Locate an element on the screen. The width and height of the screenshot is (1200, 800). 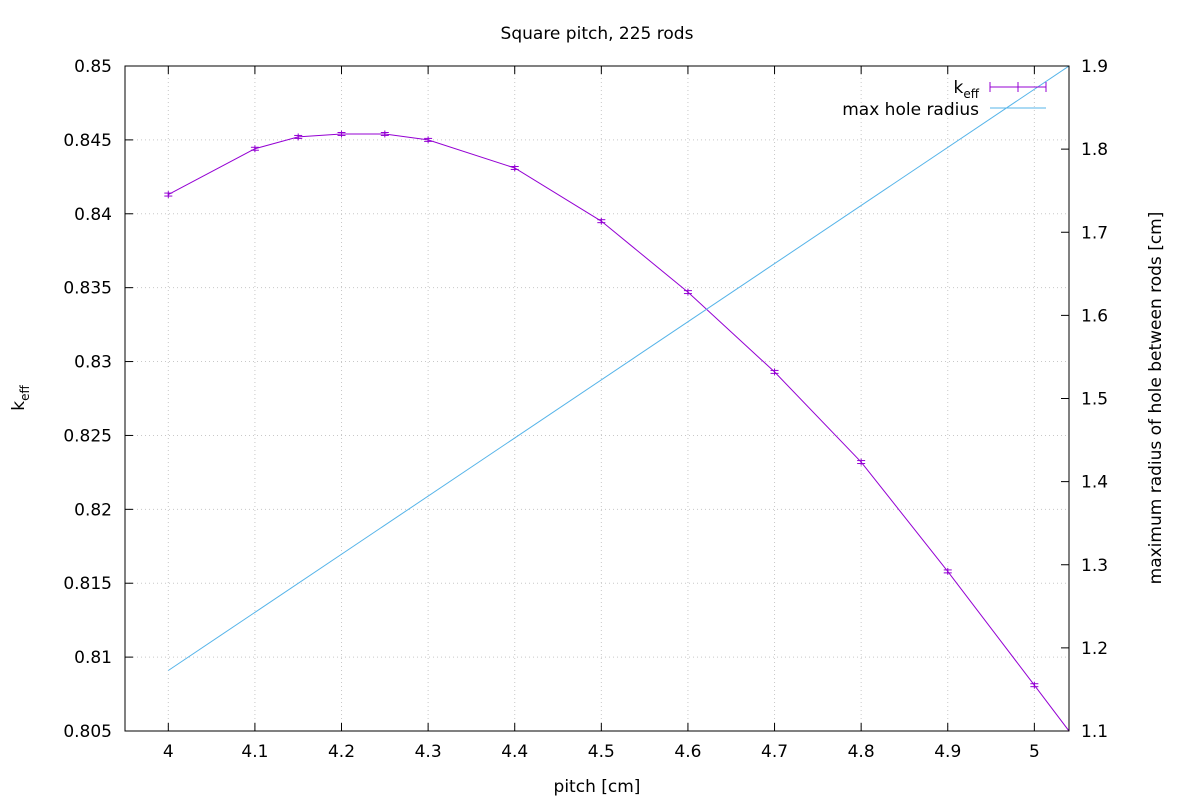
y-tick-label: 0.805 is located at coordinates (87, 732).